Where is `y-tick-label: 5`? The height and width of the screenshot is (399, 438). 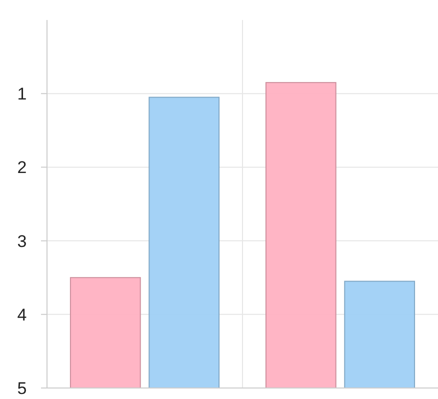 y-tick-label: 5 is located at coordinates (22, 388).